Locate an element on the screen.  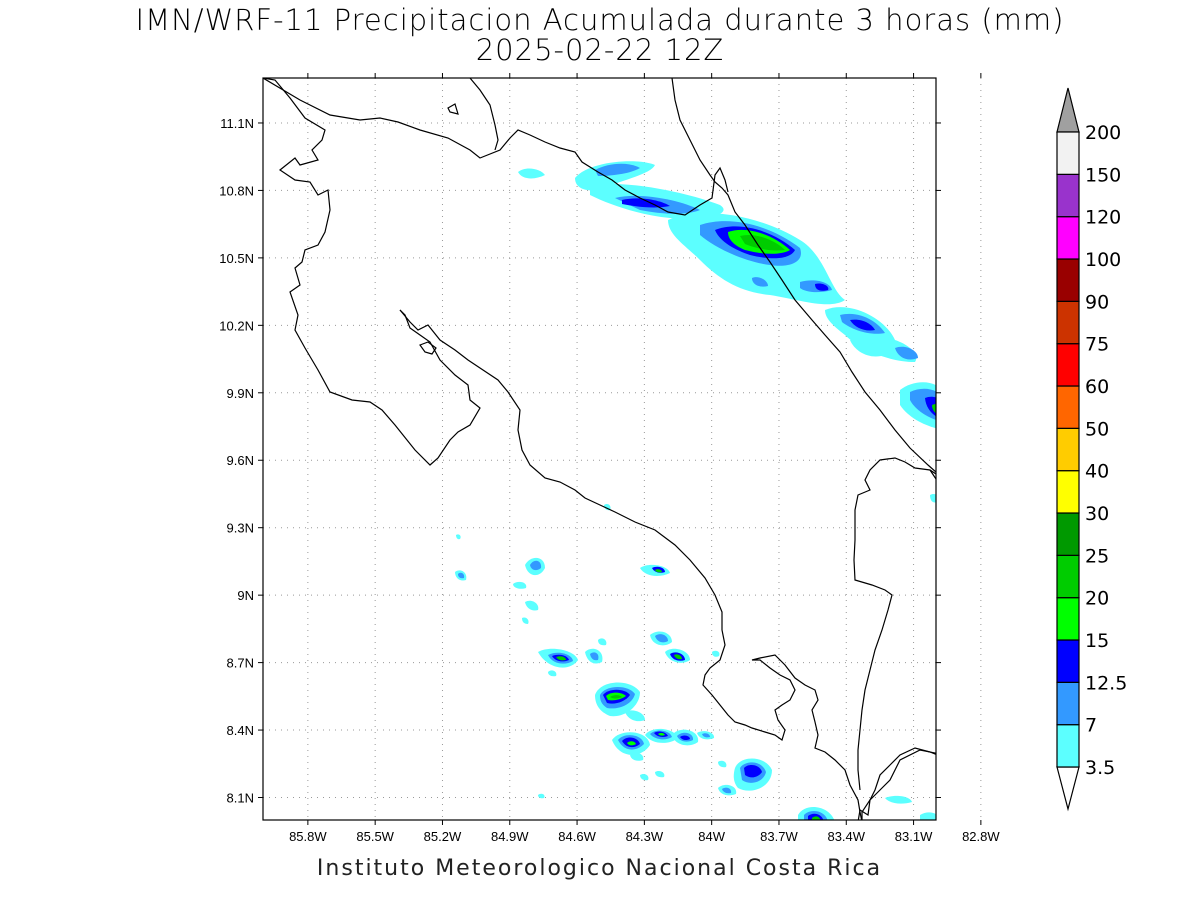
lat-tick-label: 8.4N is located at coordinates (240, 730).